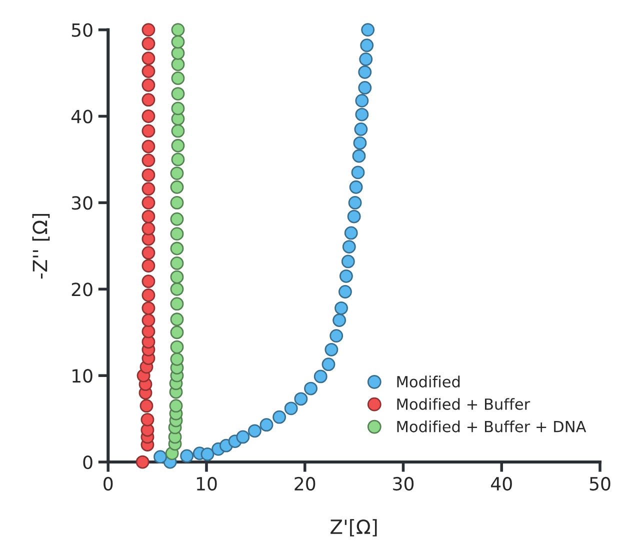 This screenshot has height=552, width=625. Describe the element at coordinates (353, 527) in the screenshot. I see `x-axis-title: Z'[Ω]` at that location.